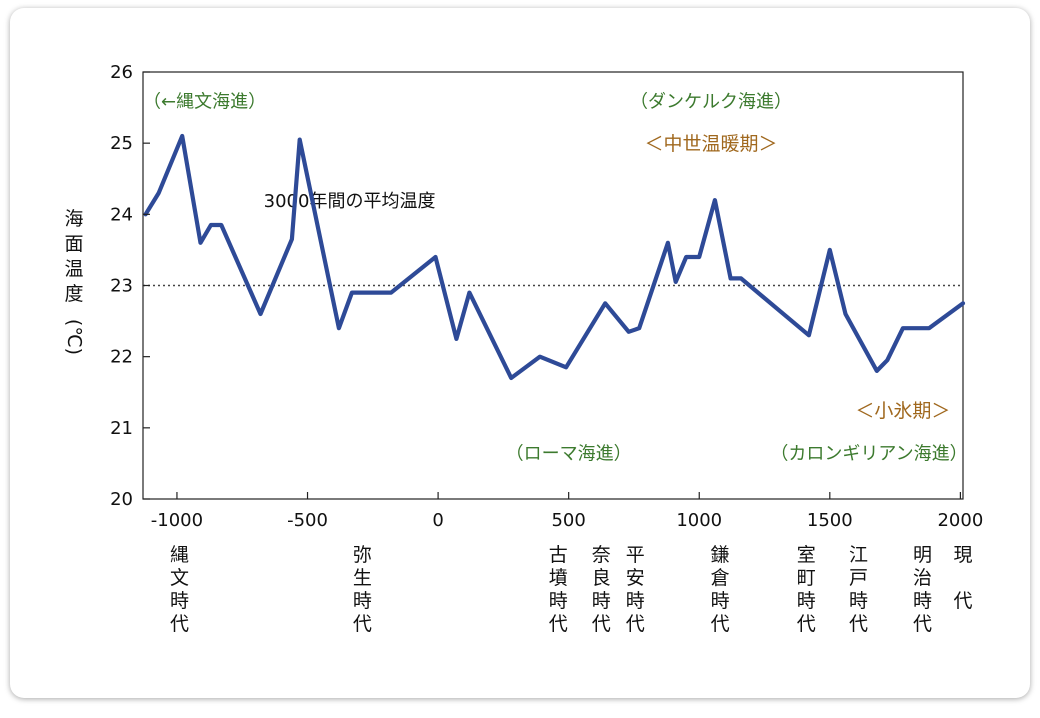  What do you see at coordinates (350, 201) in the screenshot?
I see `average-label: 3000年間の平均温度` at bounding box center [350, 201].